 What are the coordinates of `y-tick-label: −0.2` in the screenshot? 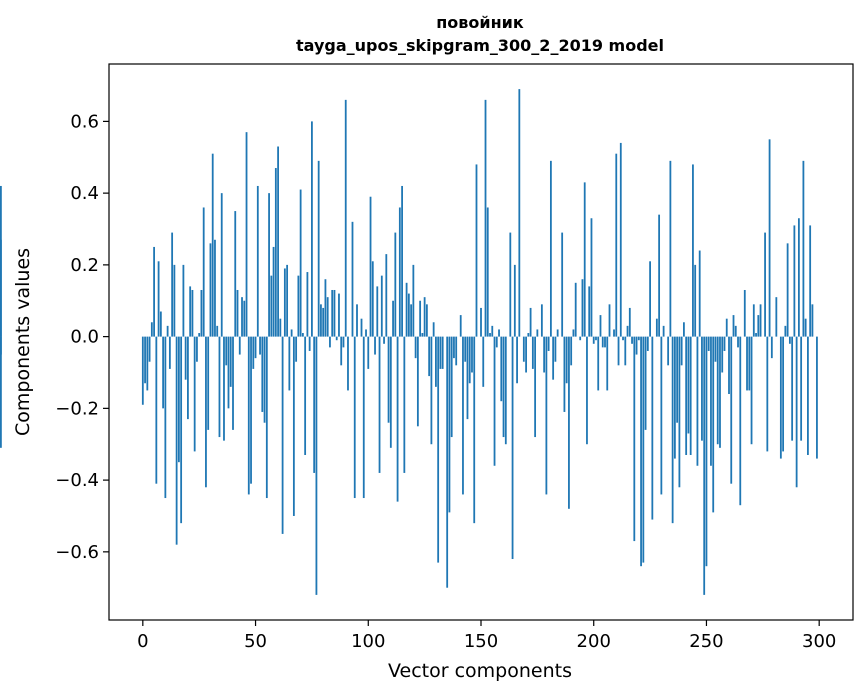 It's located at (77, 408).